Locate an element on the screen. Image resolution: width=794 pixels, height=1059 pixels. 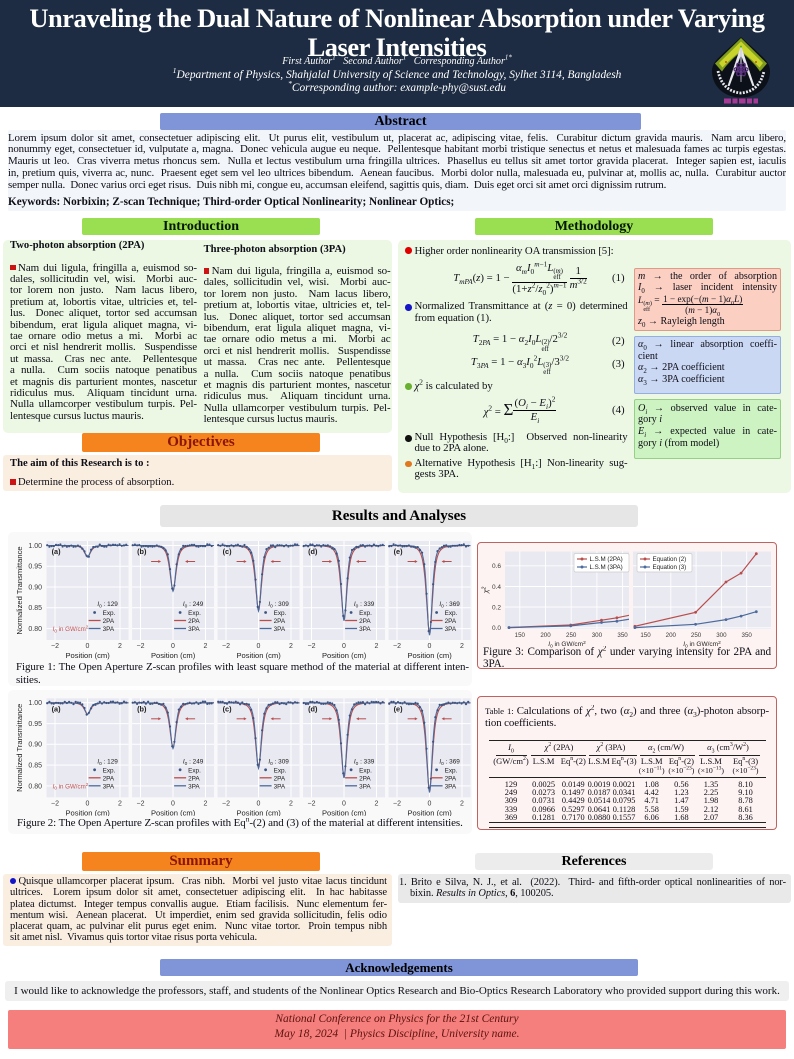
svg-text: Normalized Transmittance is located at coordinates (19, 748).